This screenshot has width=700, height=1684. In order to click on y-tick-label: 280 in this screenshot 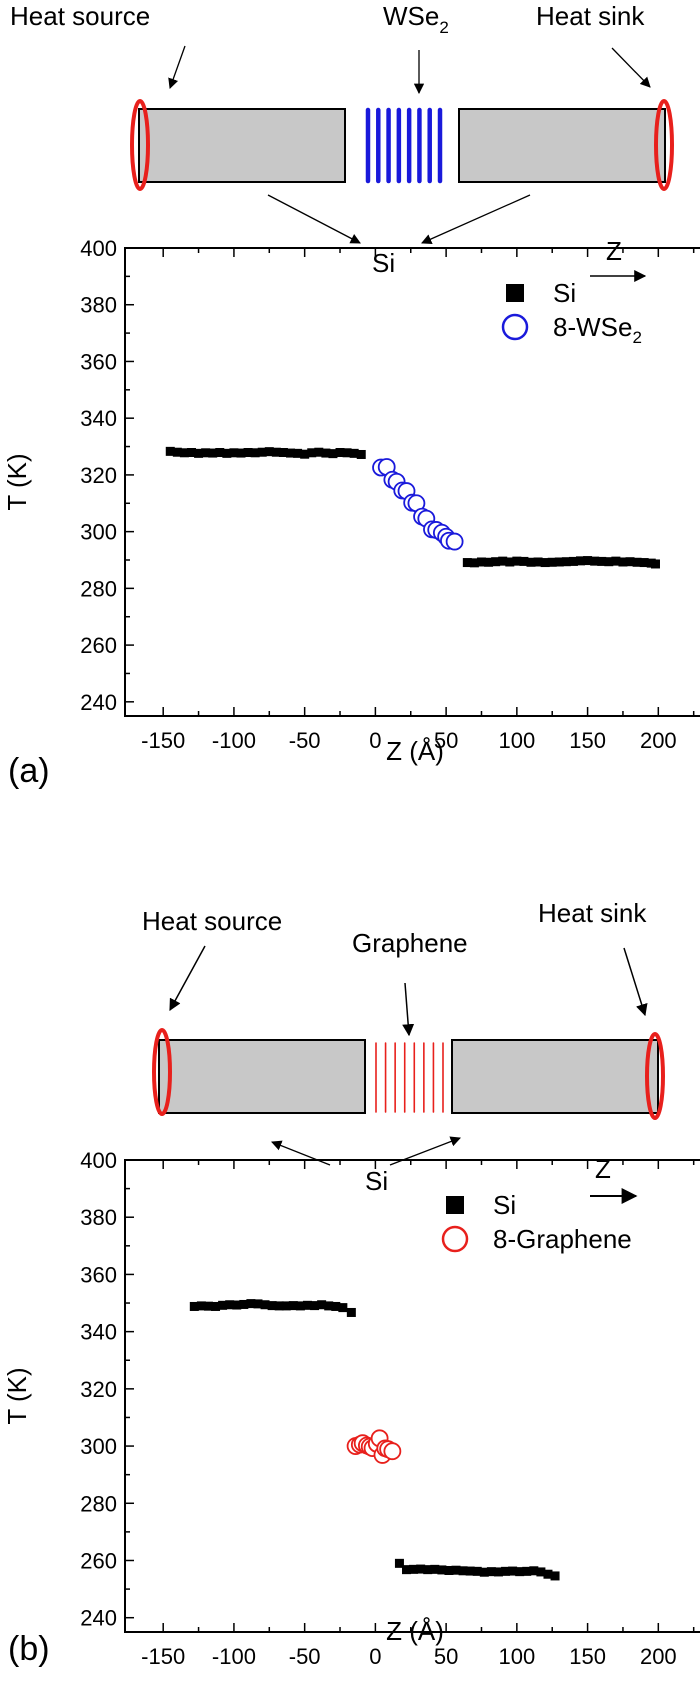, I will do `click(98, 1503)`.